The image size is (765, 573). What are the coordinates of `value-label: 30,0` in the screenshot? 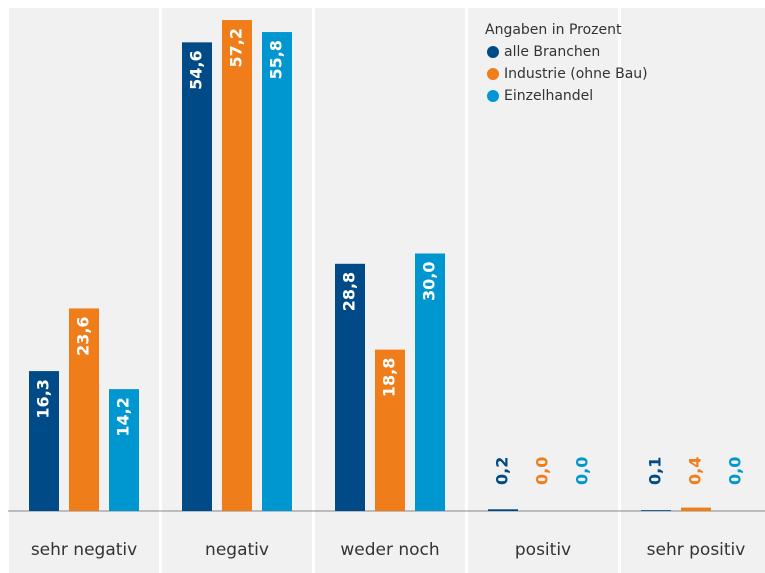 It's located at (429, 281).